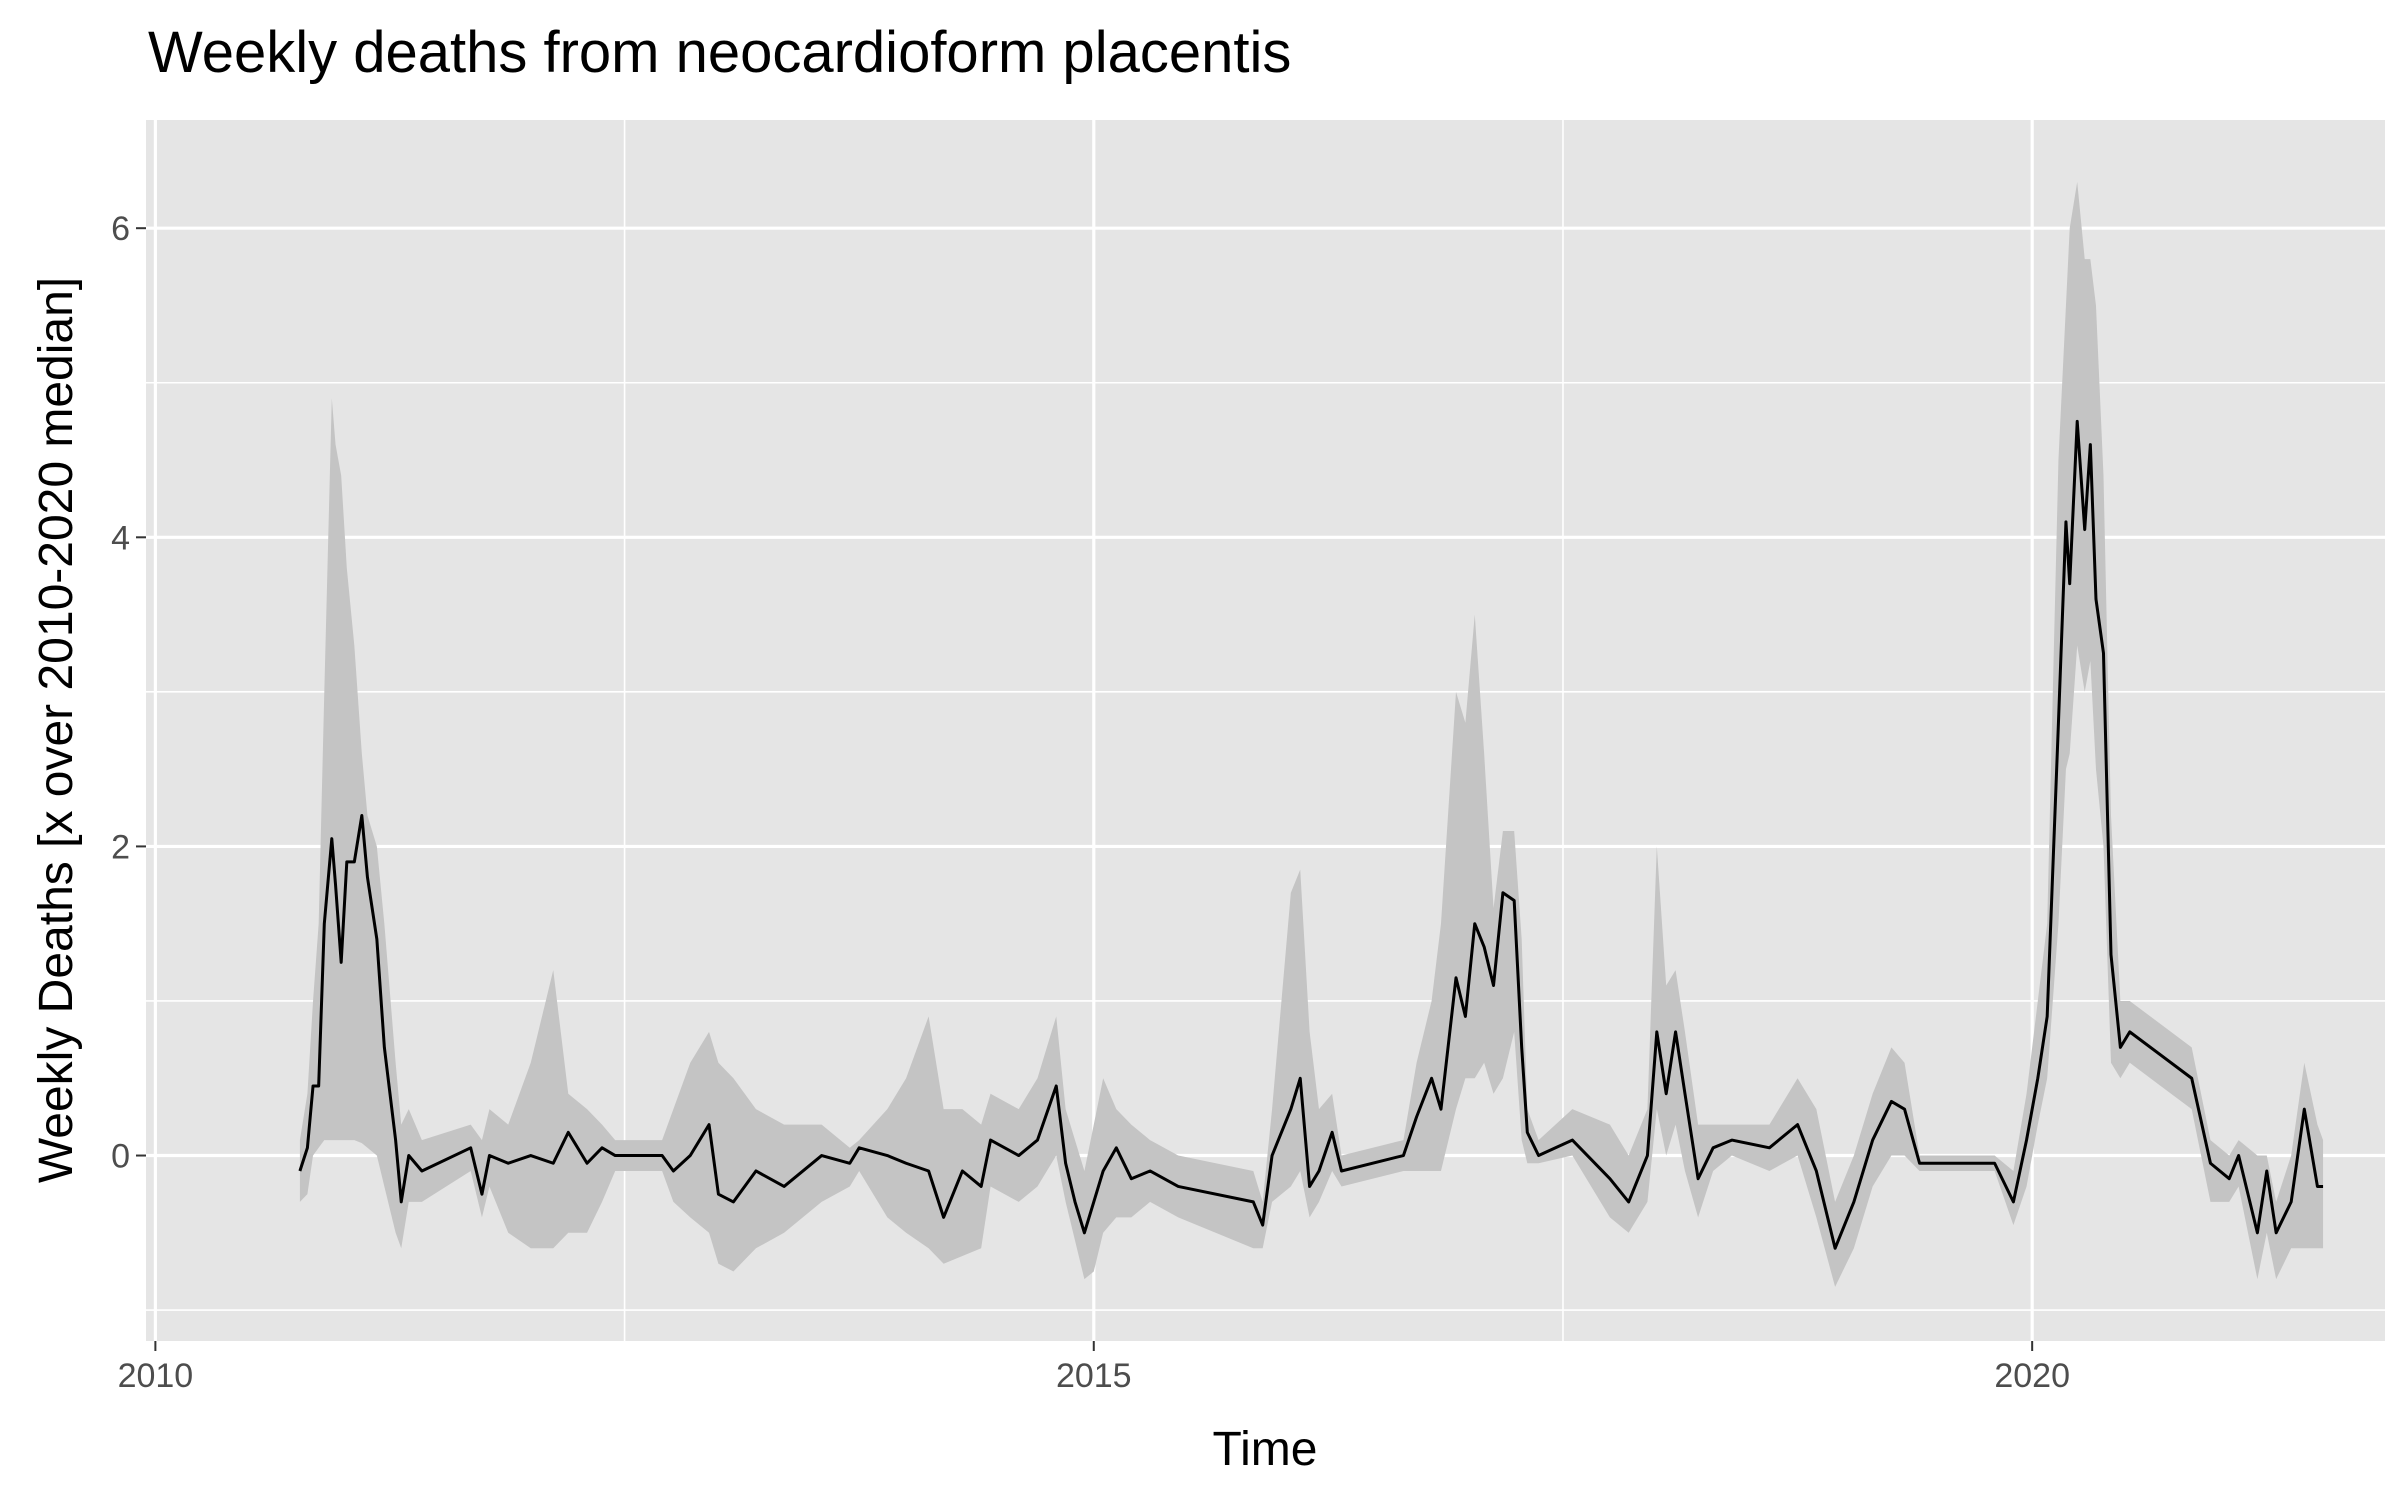  I want to click on y-tick-label: 0, so click(120, 1157).